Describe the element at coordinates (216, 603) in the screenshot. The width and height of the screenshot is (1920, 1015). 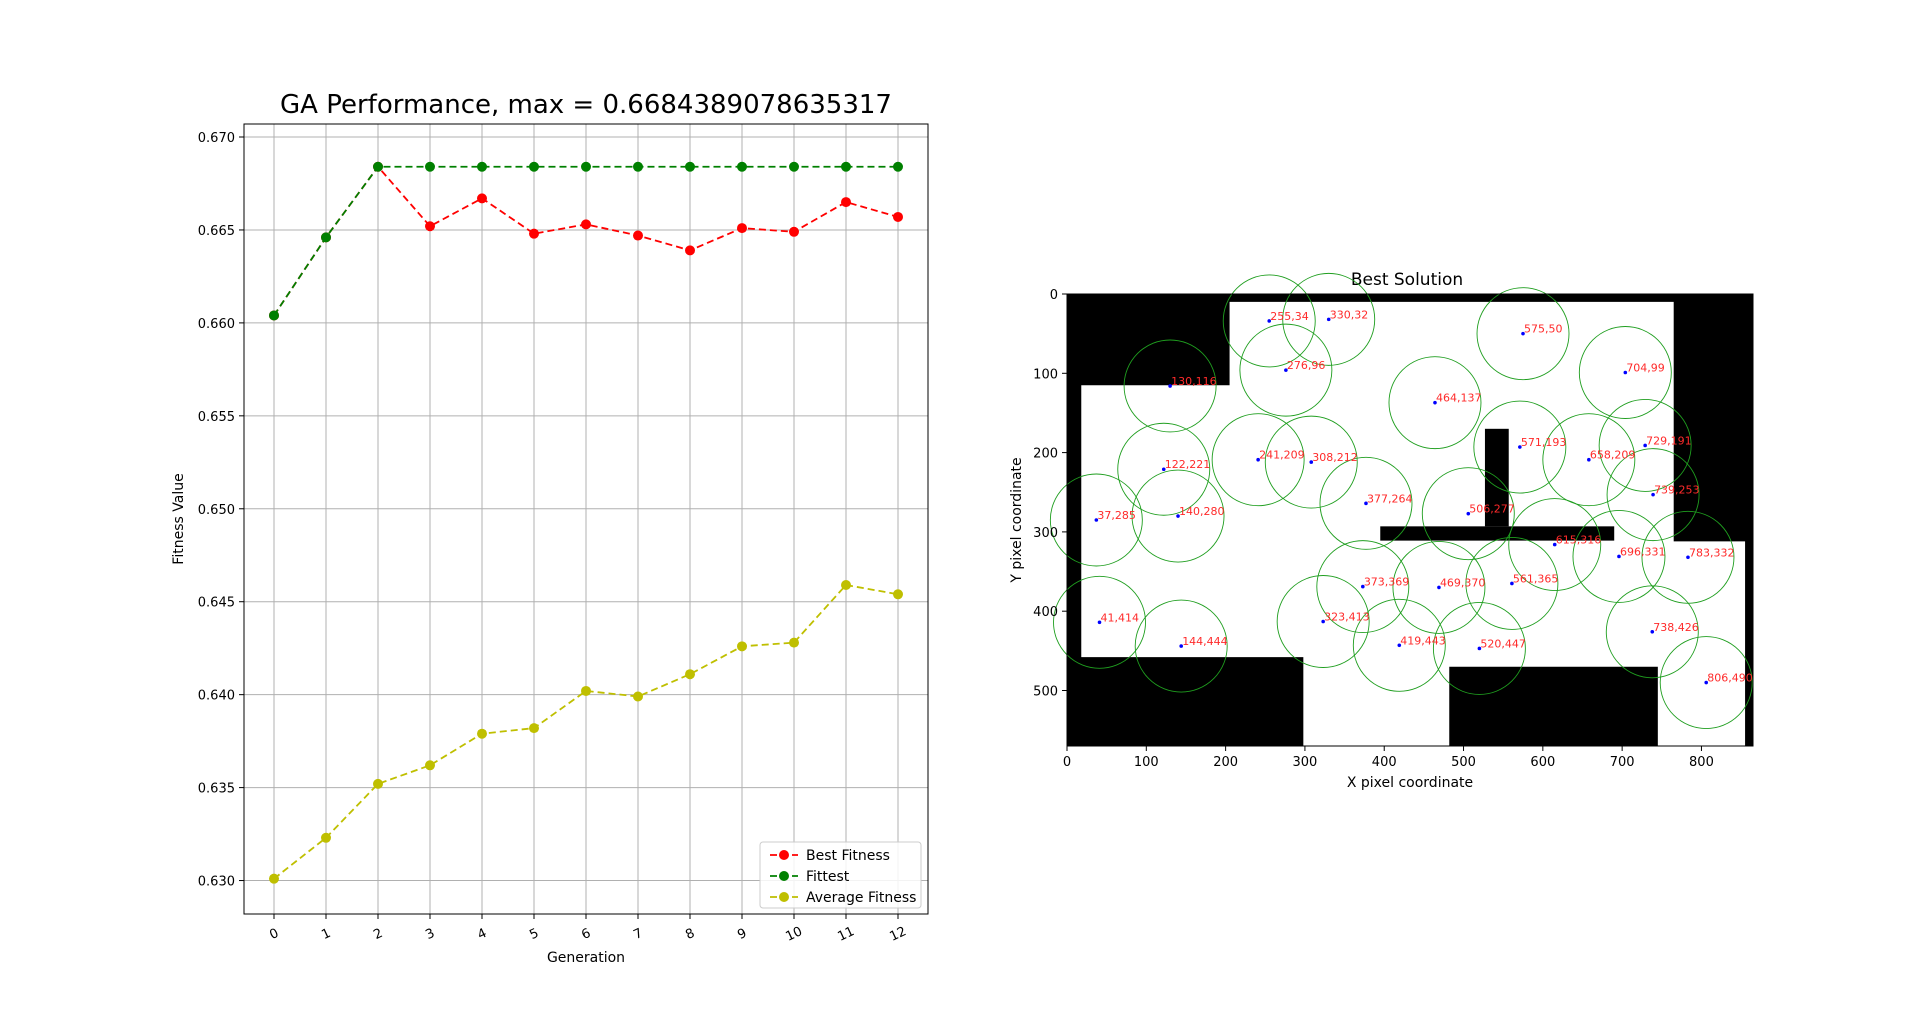
I see `left-y-tick-label: 0.645` at that location.